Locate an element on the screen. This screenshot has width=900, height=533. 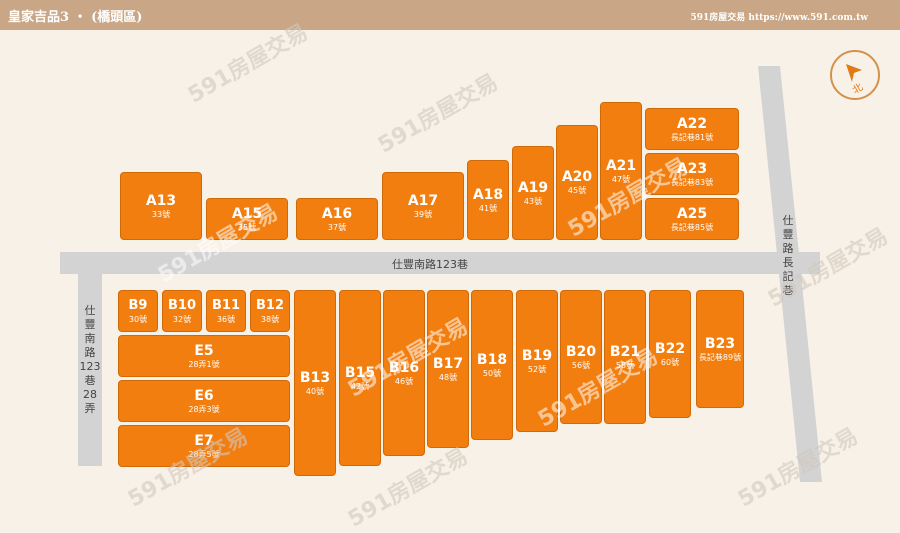
road-left-label: 仕 豐 南 路 123 巷 28 弄 is located at coordinates (90, 359).